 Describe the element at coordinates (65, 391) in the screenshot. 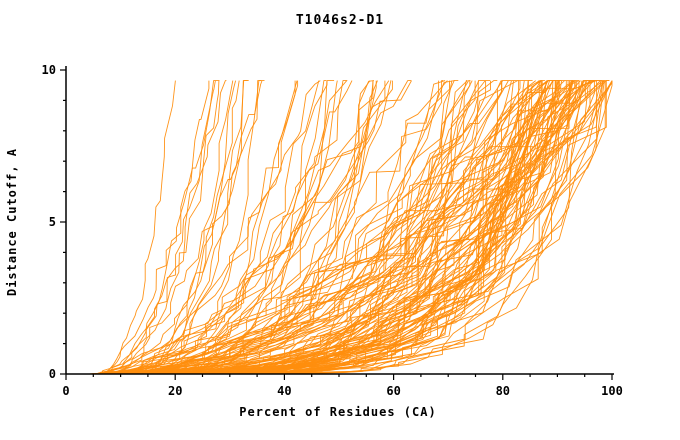

I see `x-tick-label: 0` at that location.